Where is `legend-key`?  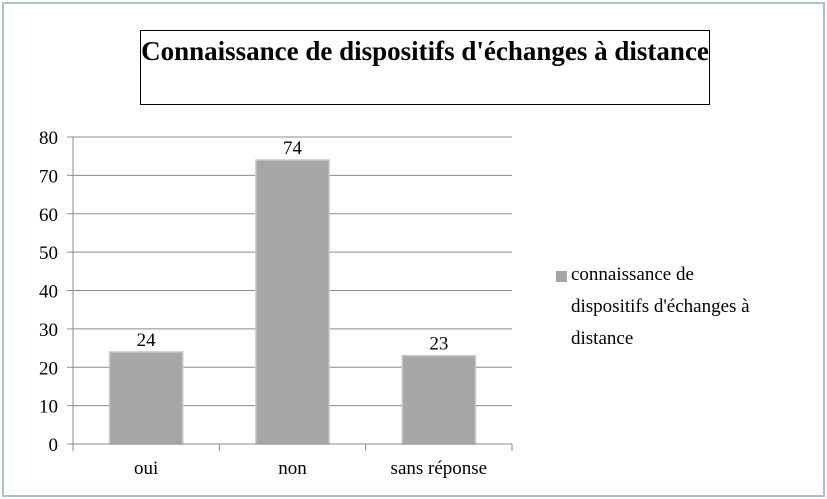 legend-key is located at coordinates (561, 276).